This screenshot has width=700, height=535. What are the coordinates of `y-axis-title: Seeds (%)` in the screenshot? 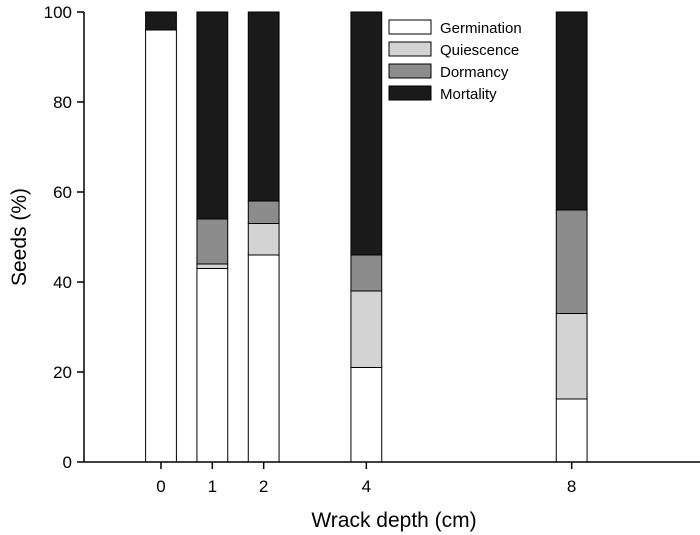 It's located at (19, 237).